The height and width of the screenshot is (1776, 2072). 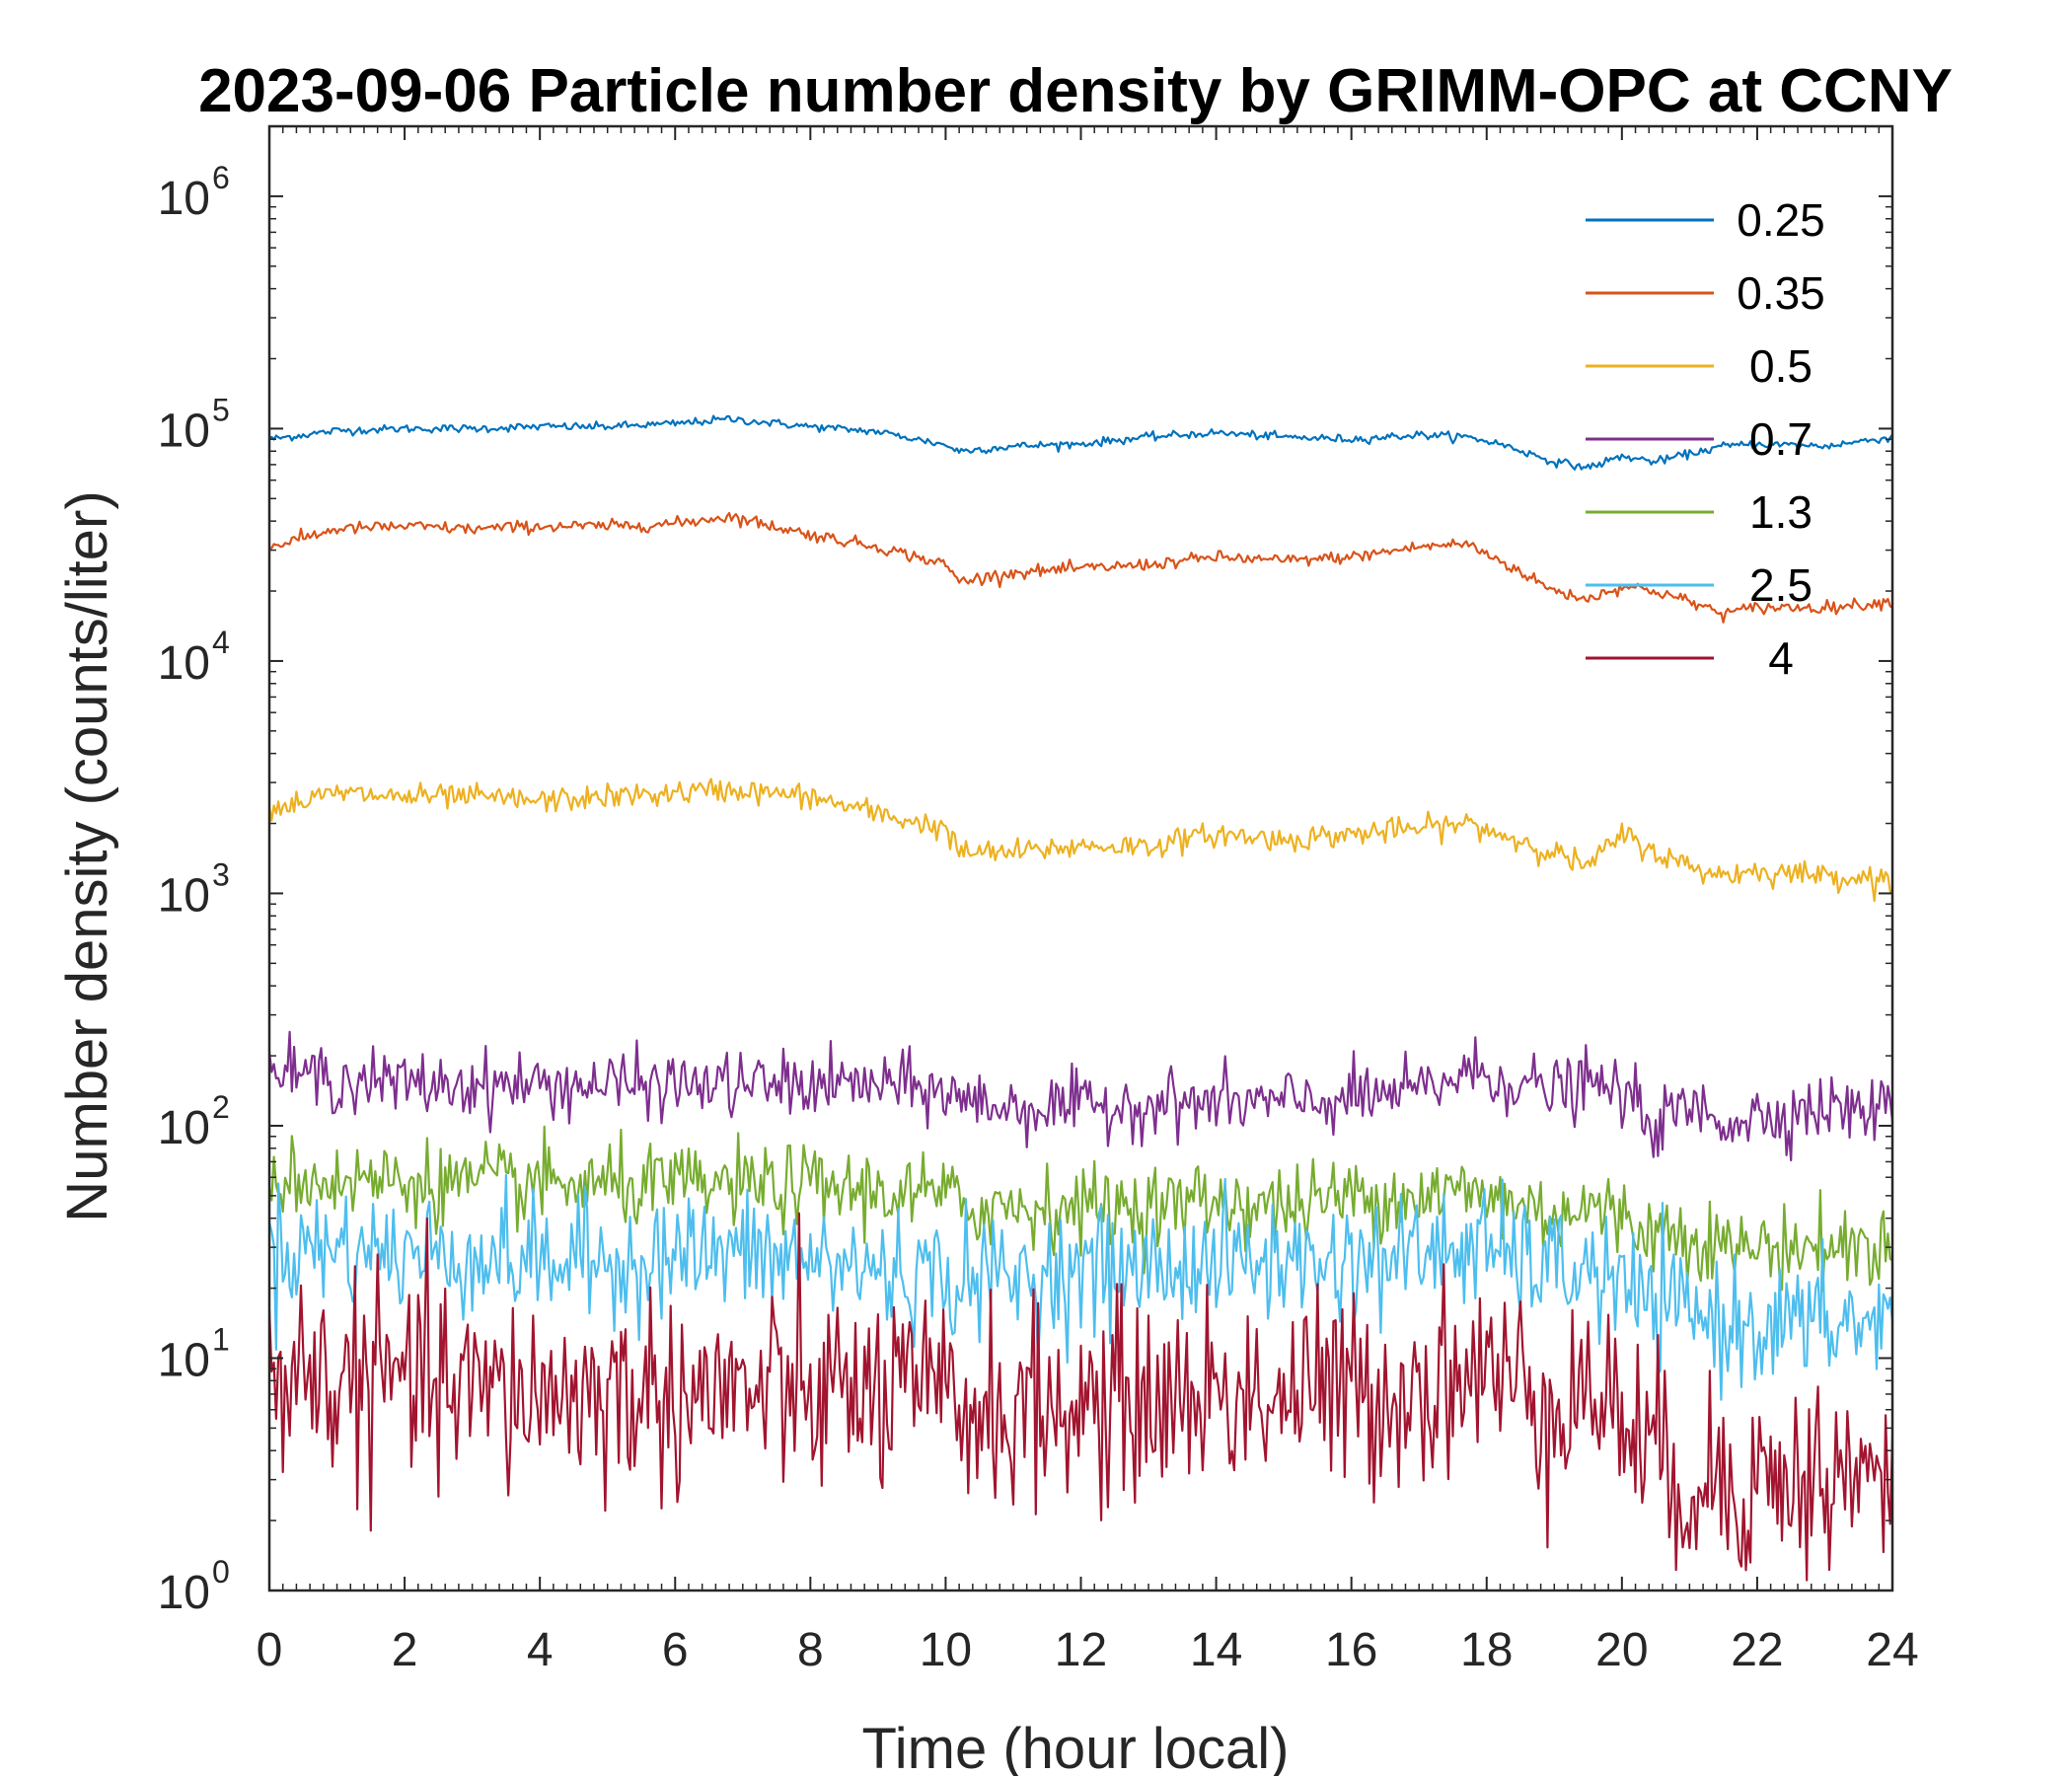 I want to click on x-tick-label: 2, so click(x=405, y=1650).